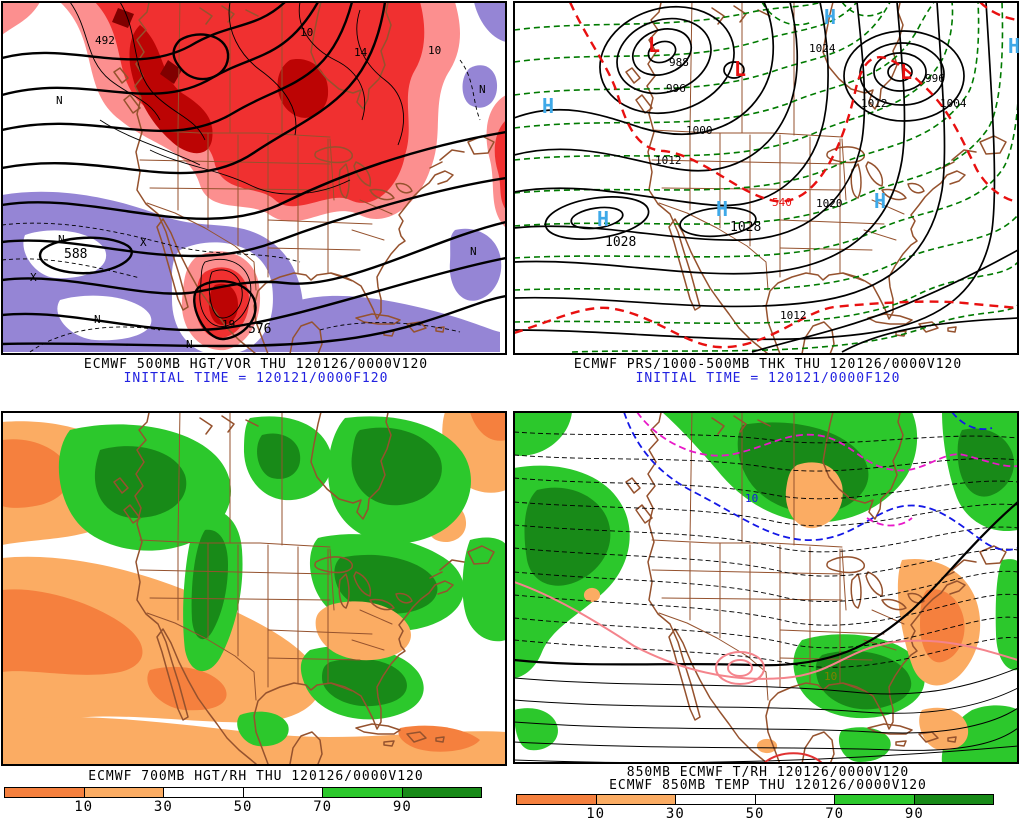 The width and height of the screenshot is (1024, 819). What do you see at coordinates (822, 48) in the screenshot?
I see `map-label: 1024` at bounding box center [822, 48].